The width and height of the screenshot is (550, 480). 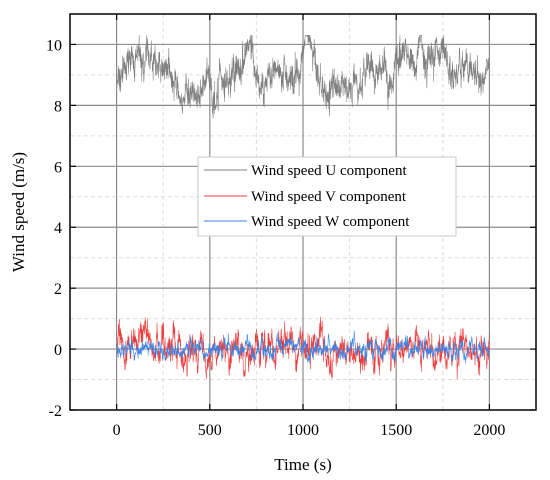 I want to click on y-tick-label: 2, so click(x=58, y=289).